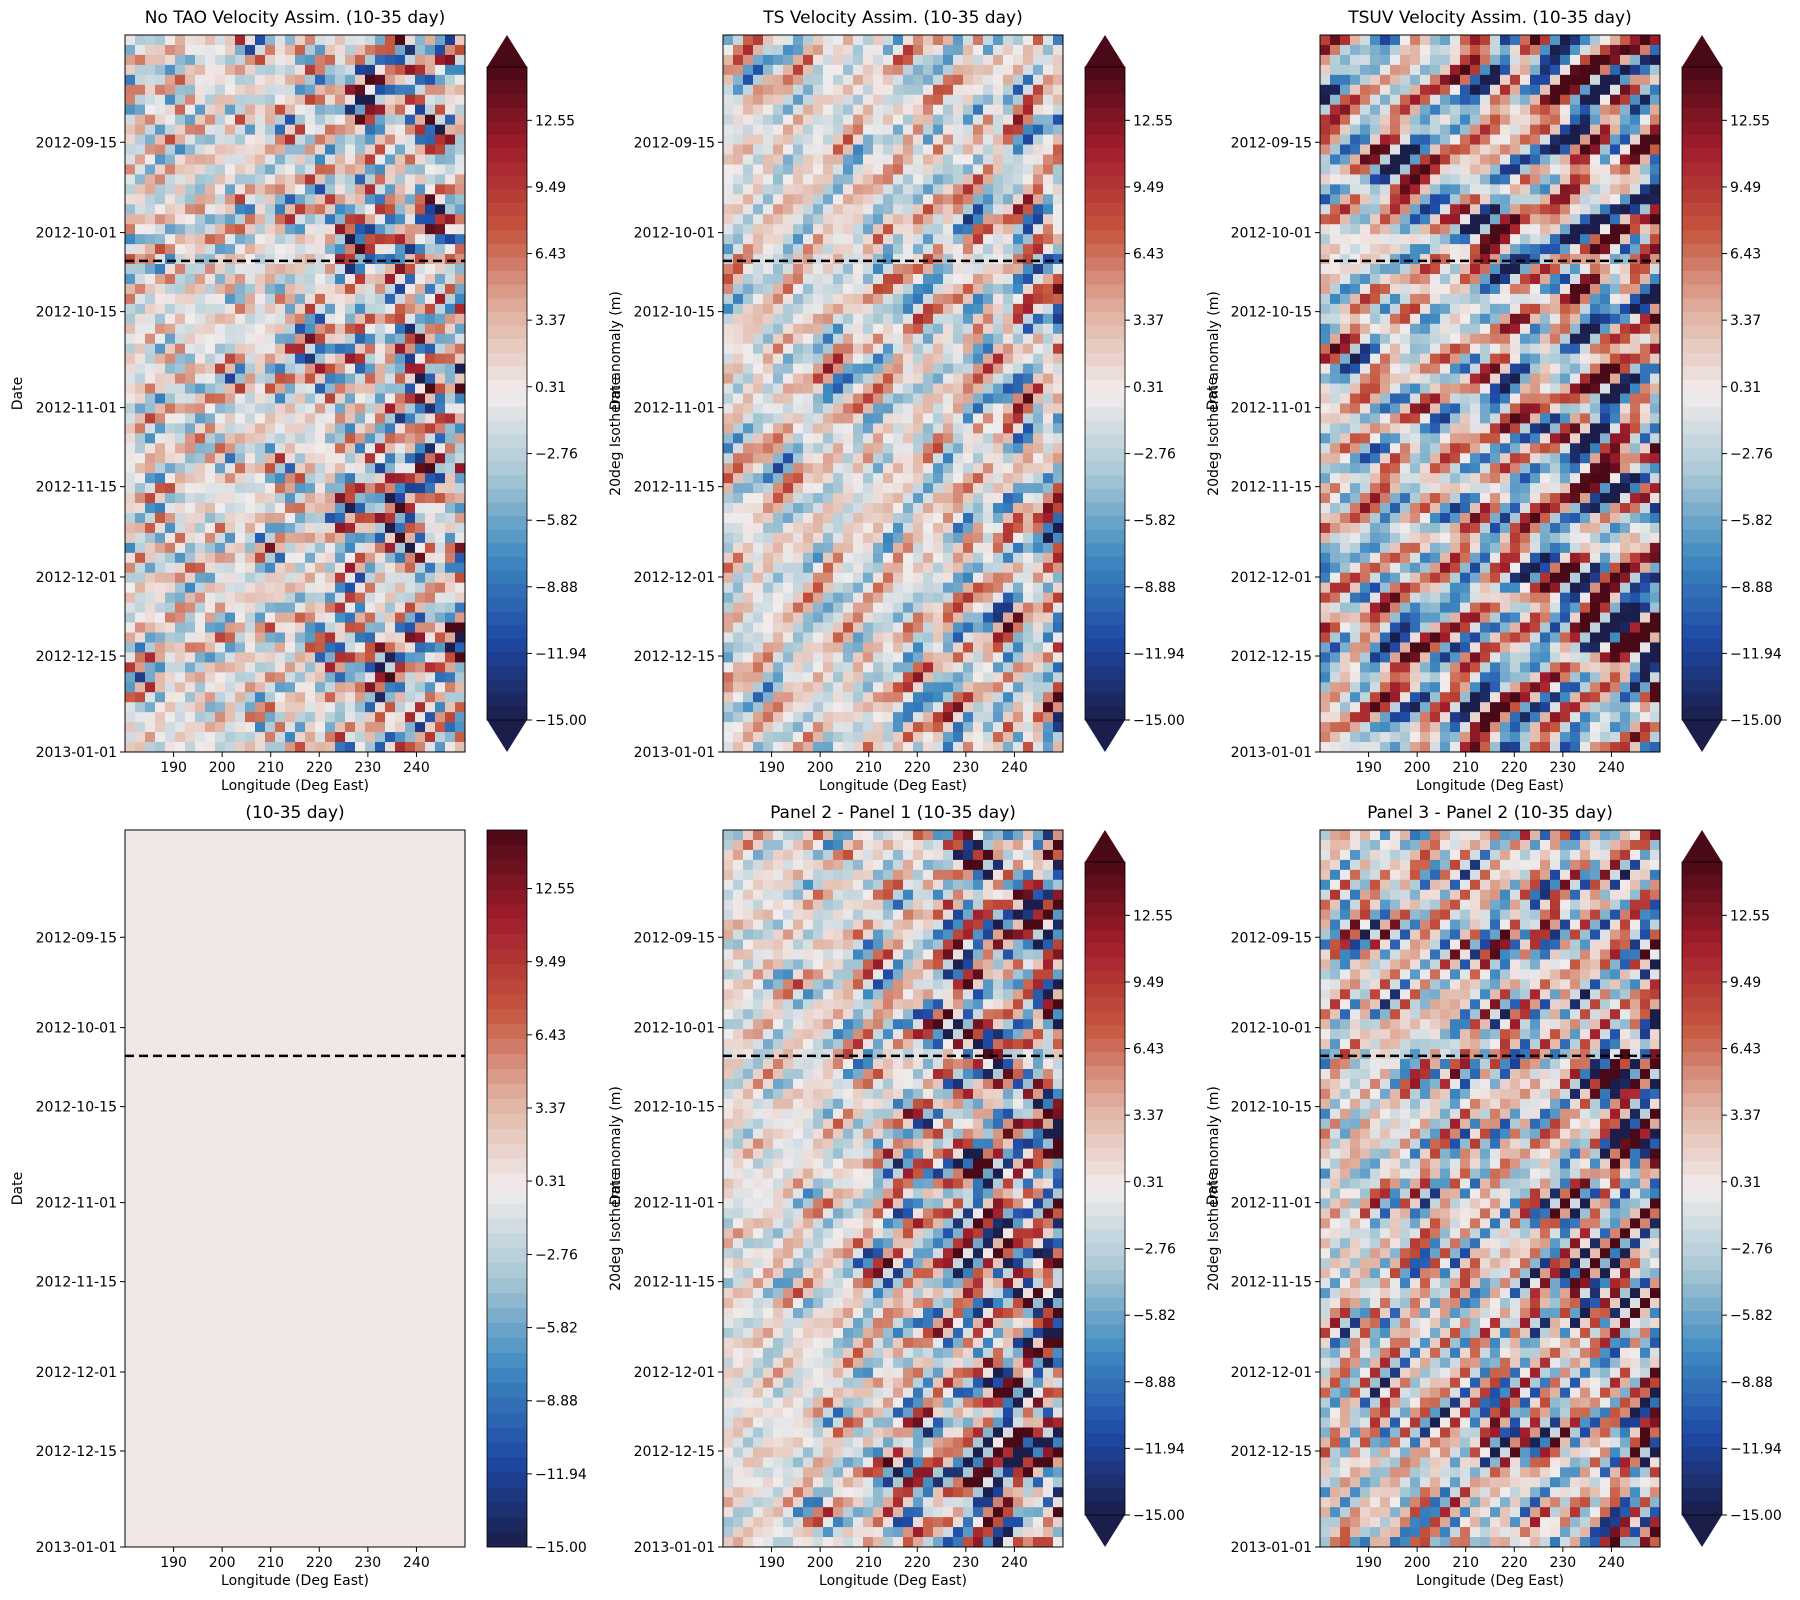 The height and width of the screenshot is (1600, 1800). What do you see at coordinates (319, 768) in the screenshot?
I see `x-tick-label: 220` at bounding box center [319, 768].